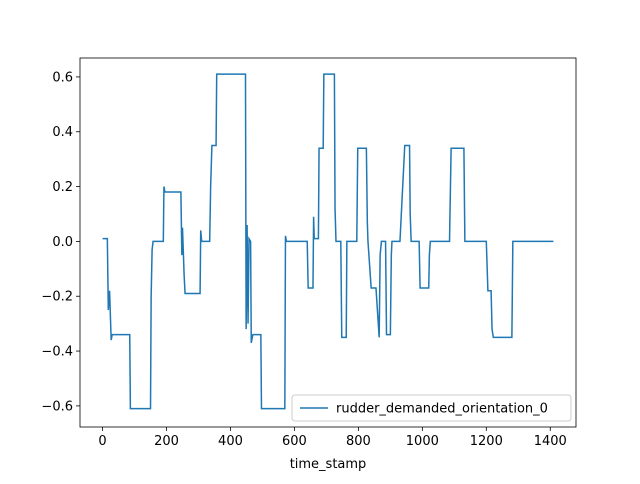 This screenshot has width=640, height=484. I want to click on x-axis-label: time_stamp, so click(328, 464).